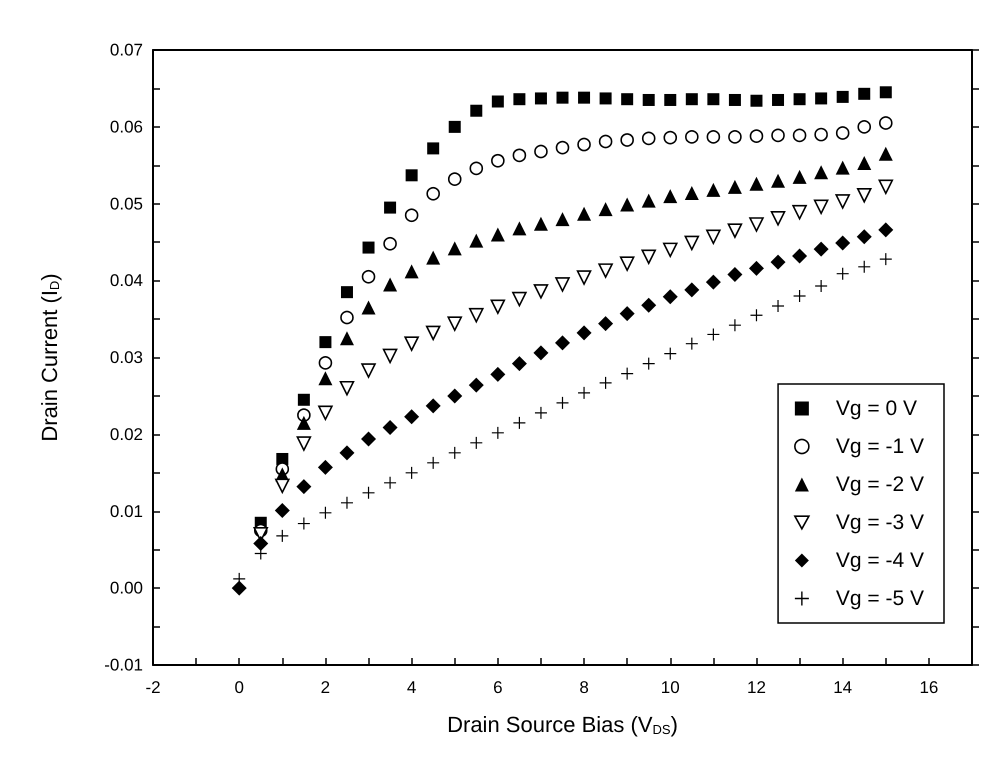 The image size is (992, 769). Describe the element at coordinates (126, 511) in the screenshot. I see `y-tick-label: 0.01` at that location.